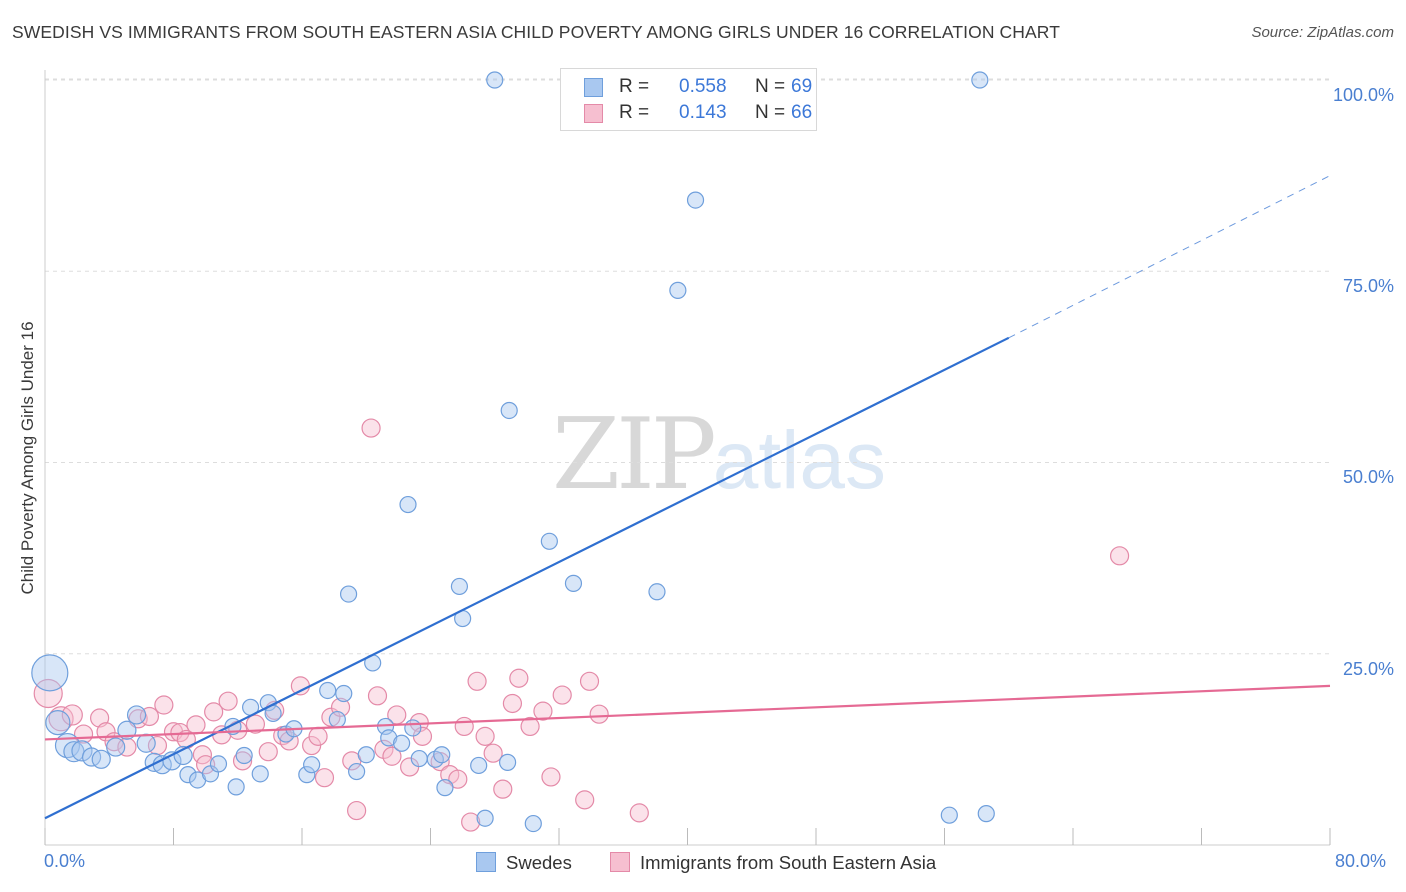 The width and height of the screenshot is (1406, 892). I want to click on swedes-trendline-extension, so click(1169, 257).